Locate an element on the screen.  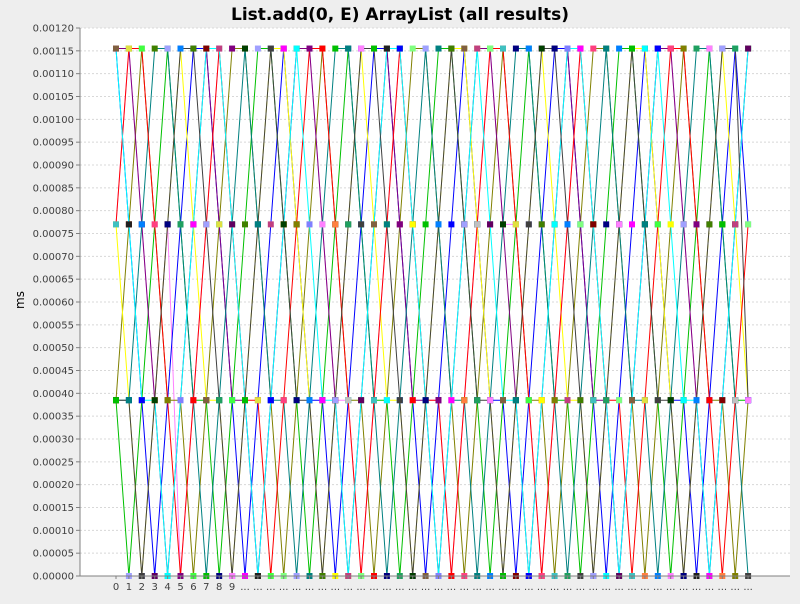
y-tick-label: 0.00050 is located at coordinates (53, 348).